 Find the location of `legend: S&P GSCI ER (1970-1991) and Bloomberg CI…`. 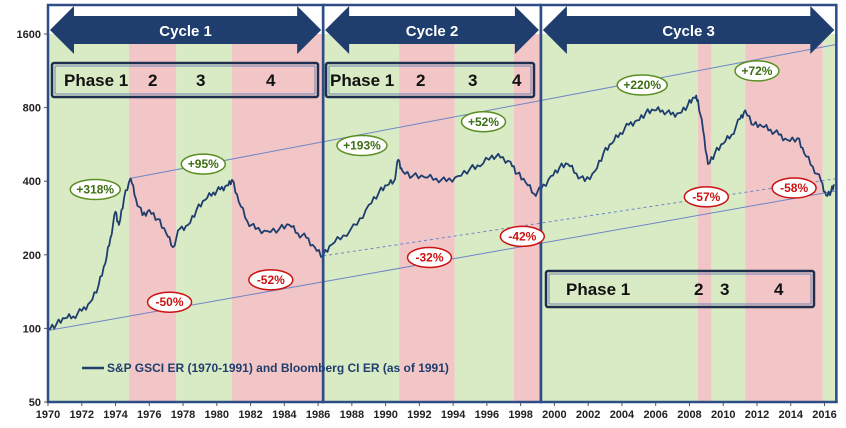

legend: S&P GSCI ER (1970-1991) and Bloomberg CI… is located at coordinates (265, 368).